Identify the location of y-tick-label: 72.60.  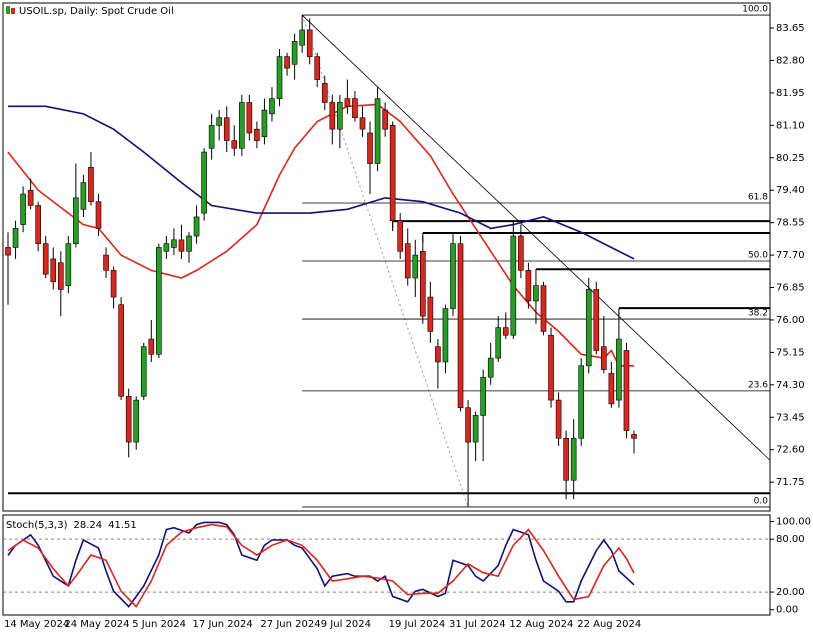
(790, 450).